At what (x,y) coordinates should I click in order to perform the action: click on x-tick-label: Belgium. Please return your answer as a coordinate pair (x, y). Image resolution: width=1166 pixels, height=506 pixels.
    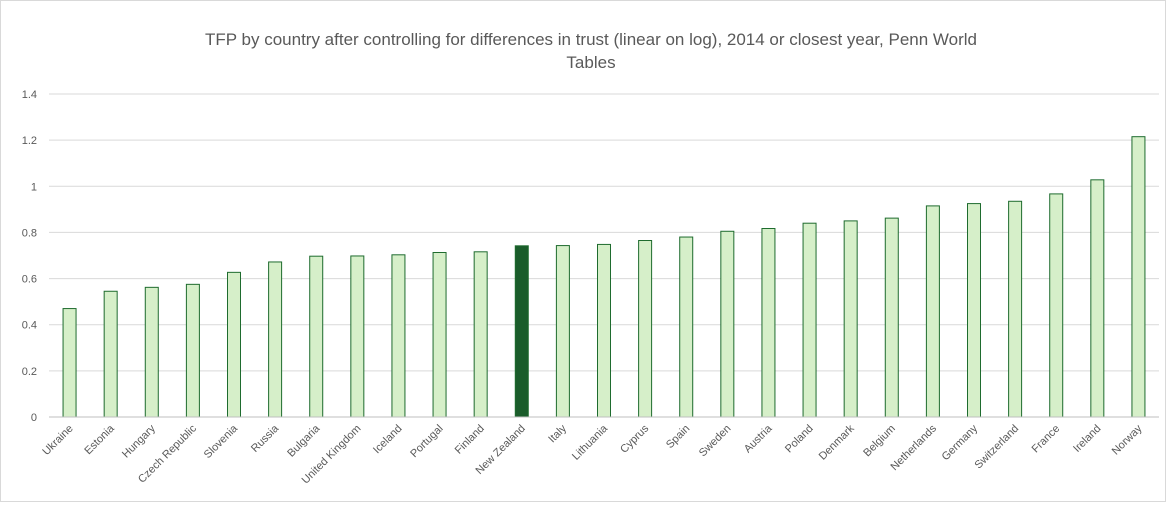
    Looking at the image, I should click on (879, 441).